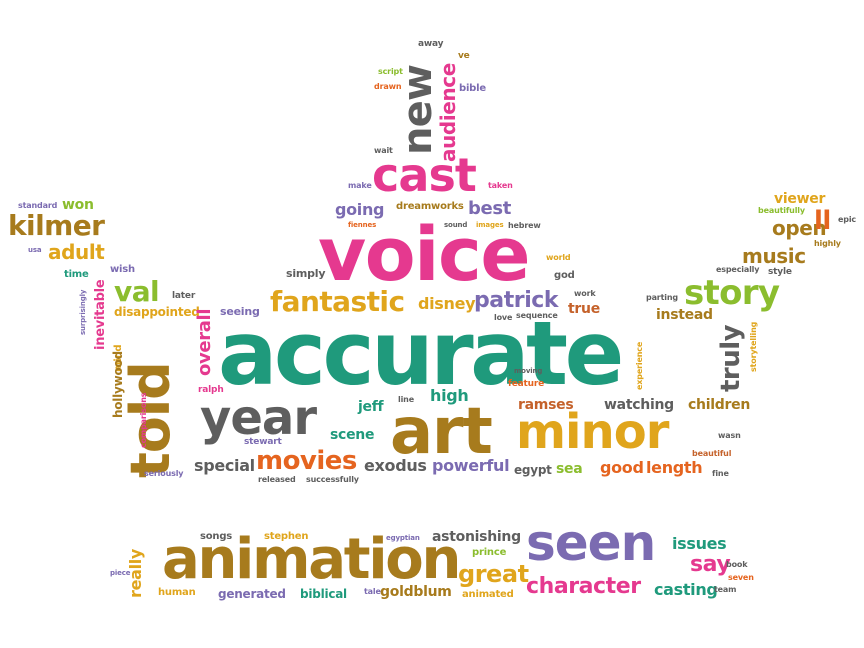  I want to click on word-astonishing: astonishing, so click(476, 537).